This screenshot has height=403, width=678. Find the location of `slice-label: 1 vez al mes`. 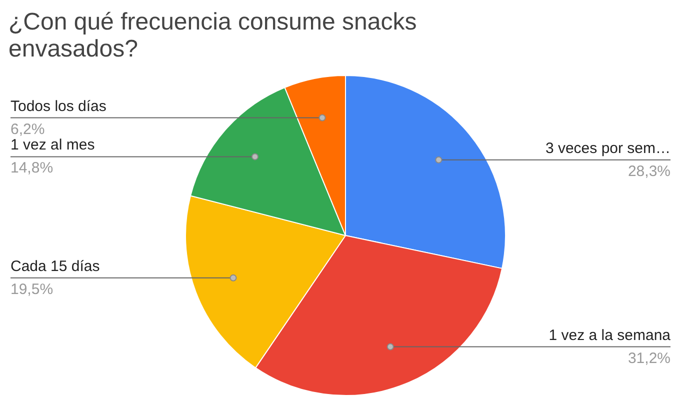

slice-label: 1 vez al mes is located at coordinates (52, 145).